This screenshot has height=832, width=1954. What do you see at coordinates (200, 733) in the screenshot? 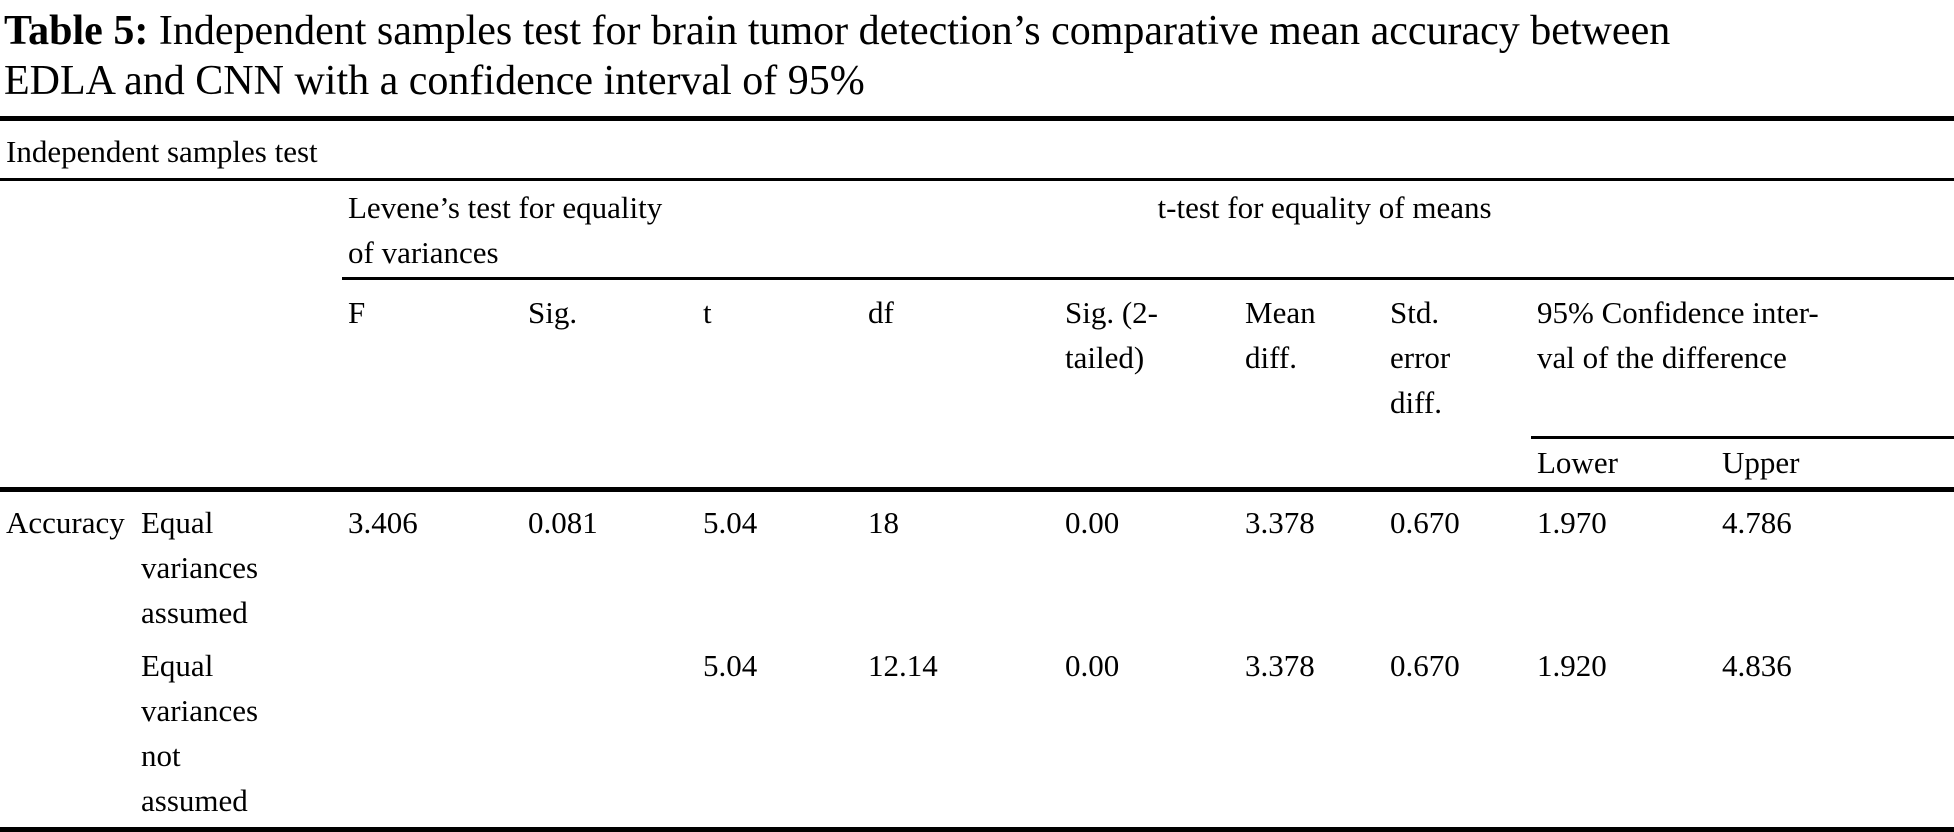
I see `condition-label: Equal variances not assumed` at bounding box center [200, 733].